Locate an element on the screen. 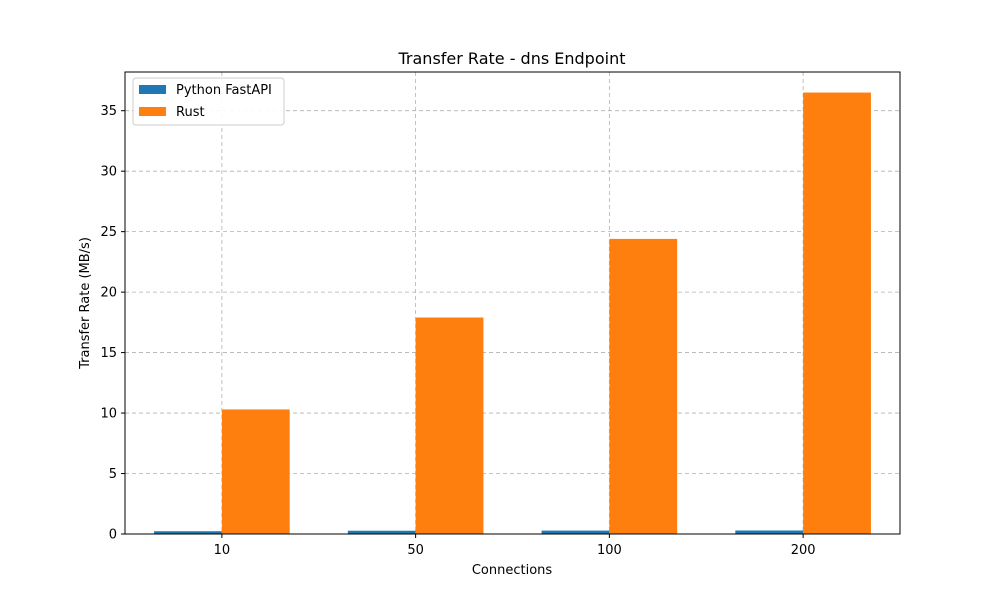  y-axis-label: Transfer Rate (MB/s) is located at coordinates (85, 303).